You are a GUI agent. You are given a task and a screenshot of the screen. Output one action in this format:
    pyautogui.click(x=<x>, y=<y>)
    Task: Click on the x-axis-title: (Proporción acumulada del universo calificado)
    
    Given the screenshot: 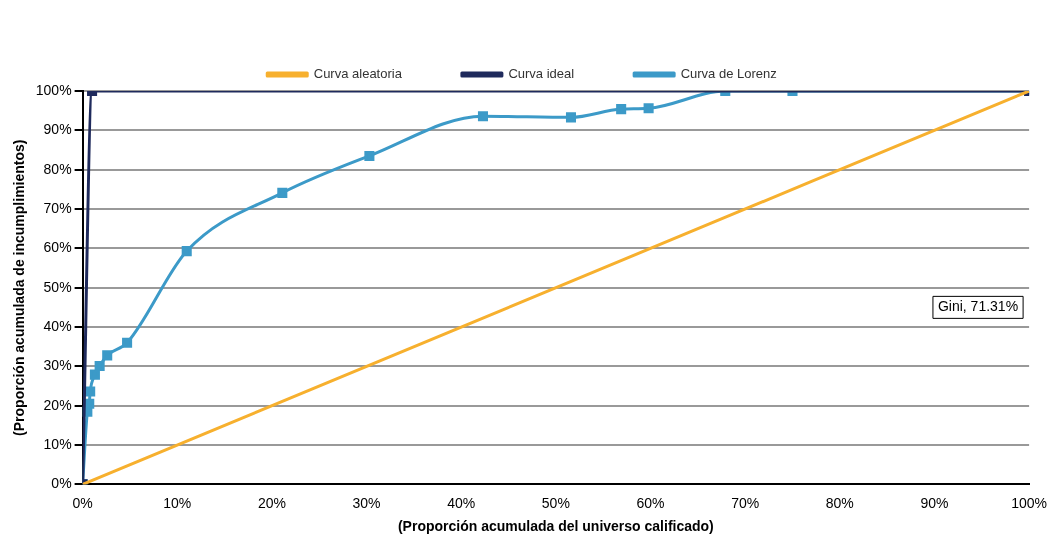 What is the action you would take?
    pyautogui.click(x=555, y=526)
    